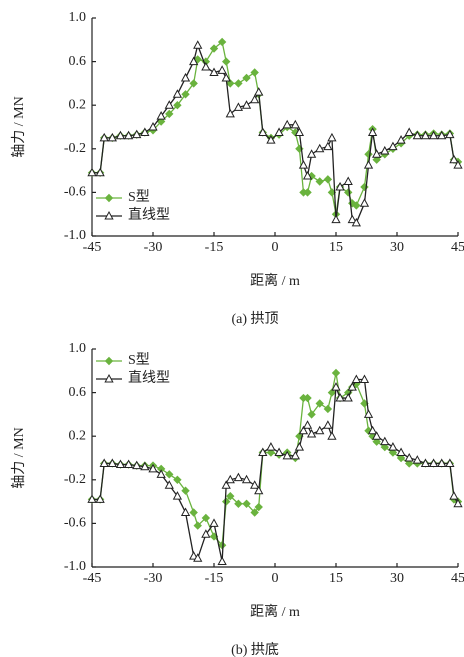 The width and height of the screenshot is (464, 657). I want to click on x-tick-label: 15, so click(336, 247).